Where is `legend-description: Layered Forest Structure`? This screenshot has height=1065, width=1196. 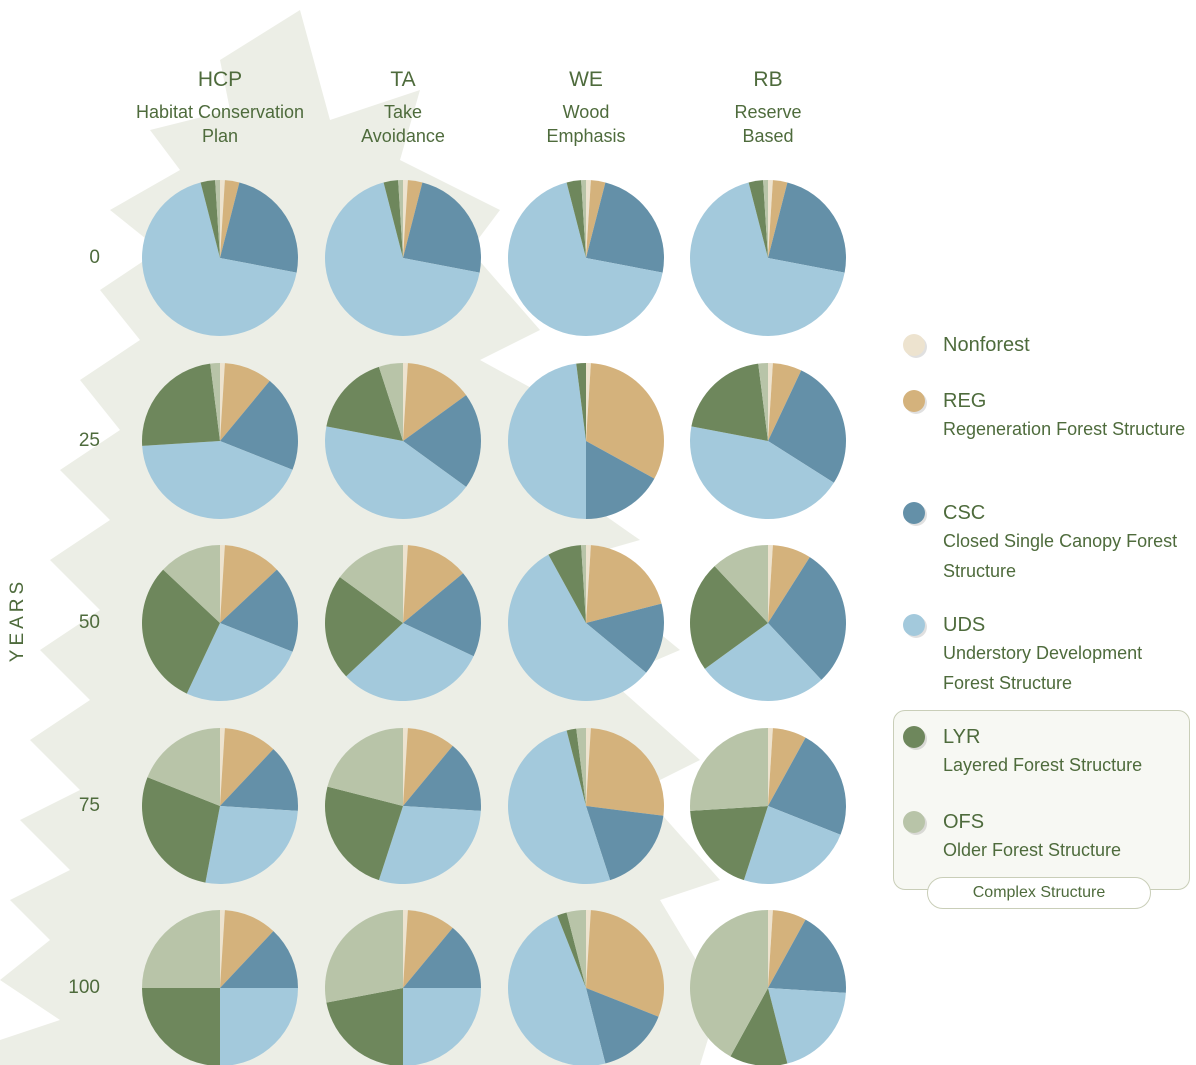 legend-description: Layered Forest Structure is located at coordinates (1043, 765).